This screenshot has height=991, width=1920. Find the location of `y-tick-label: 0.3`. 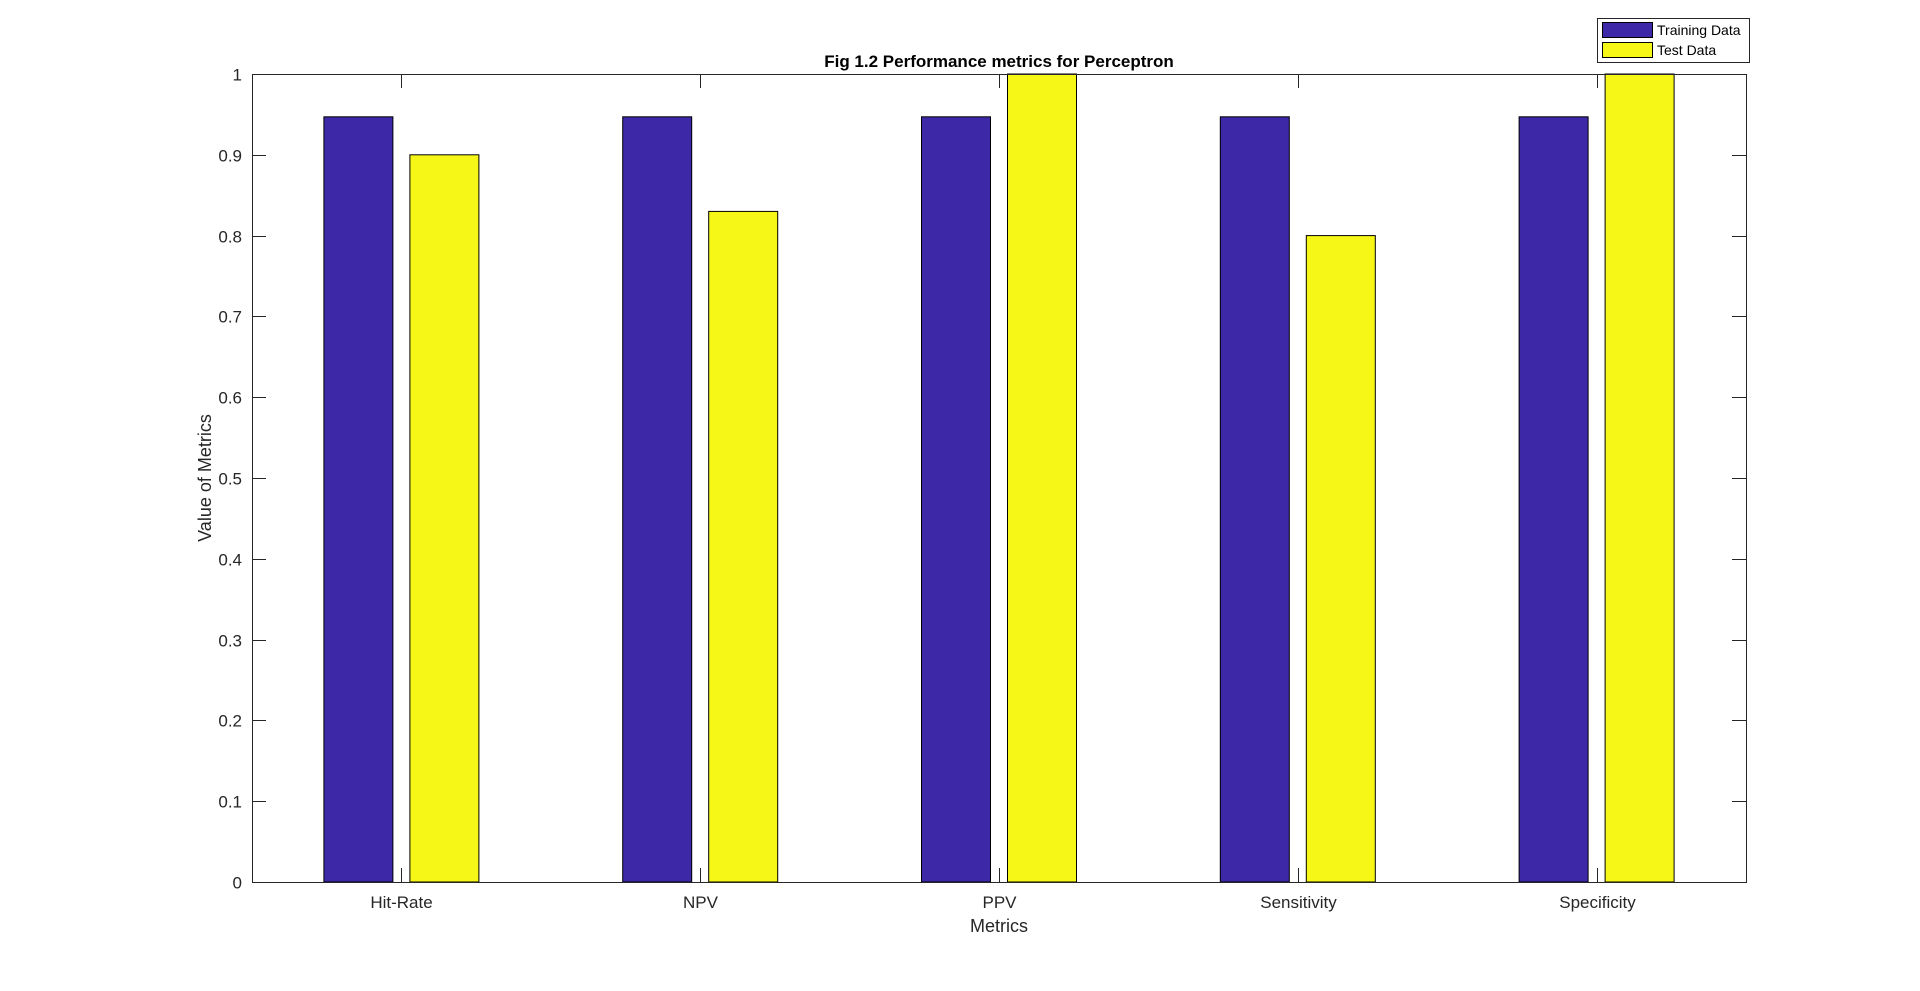

y-tick-label: 0.3 is located at coordinates (230, 641).